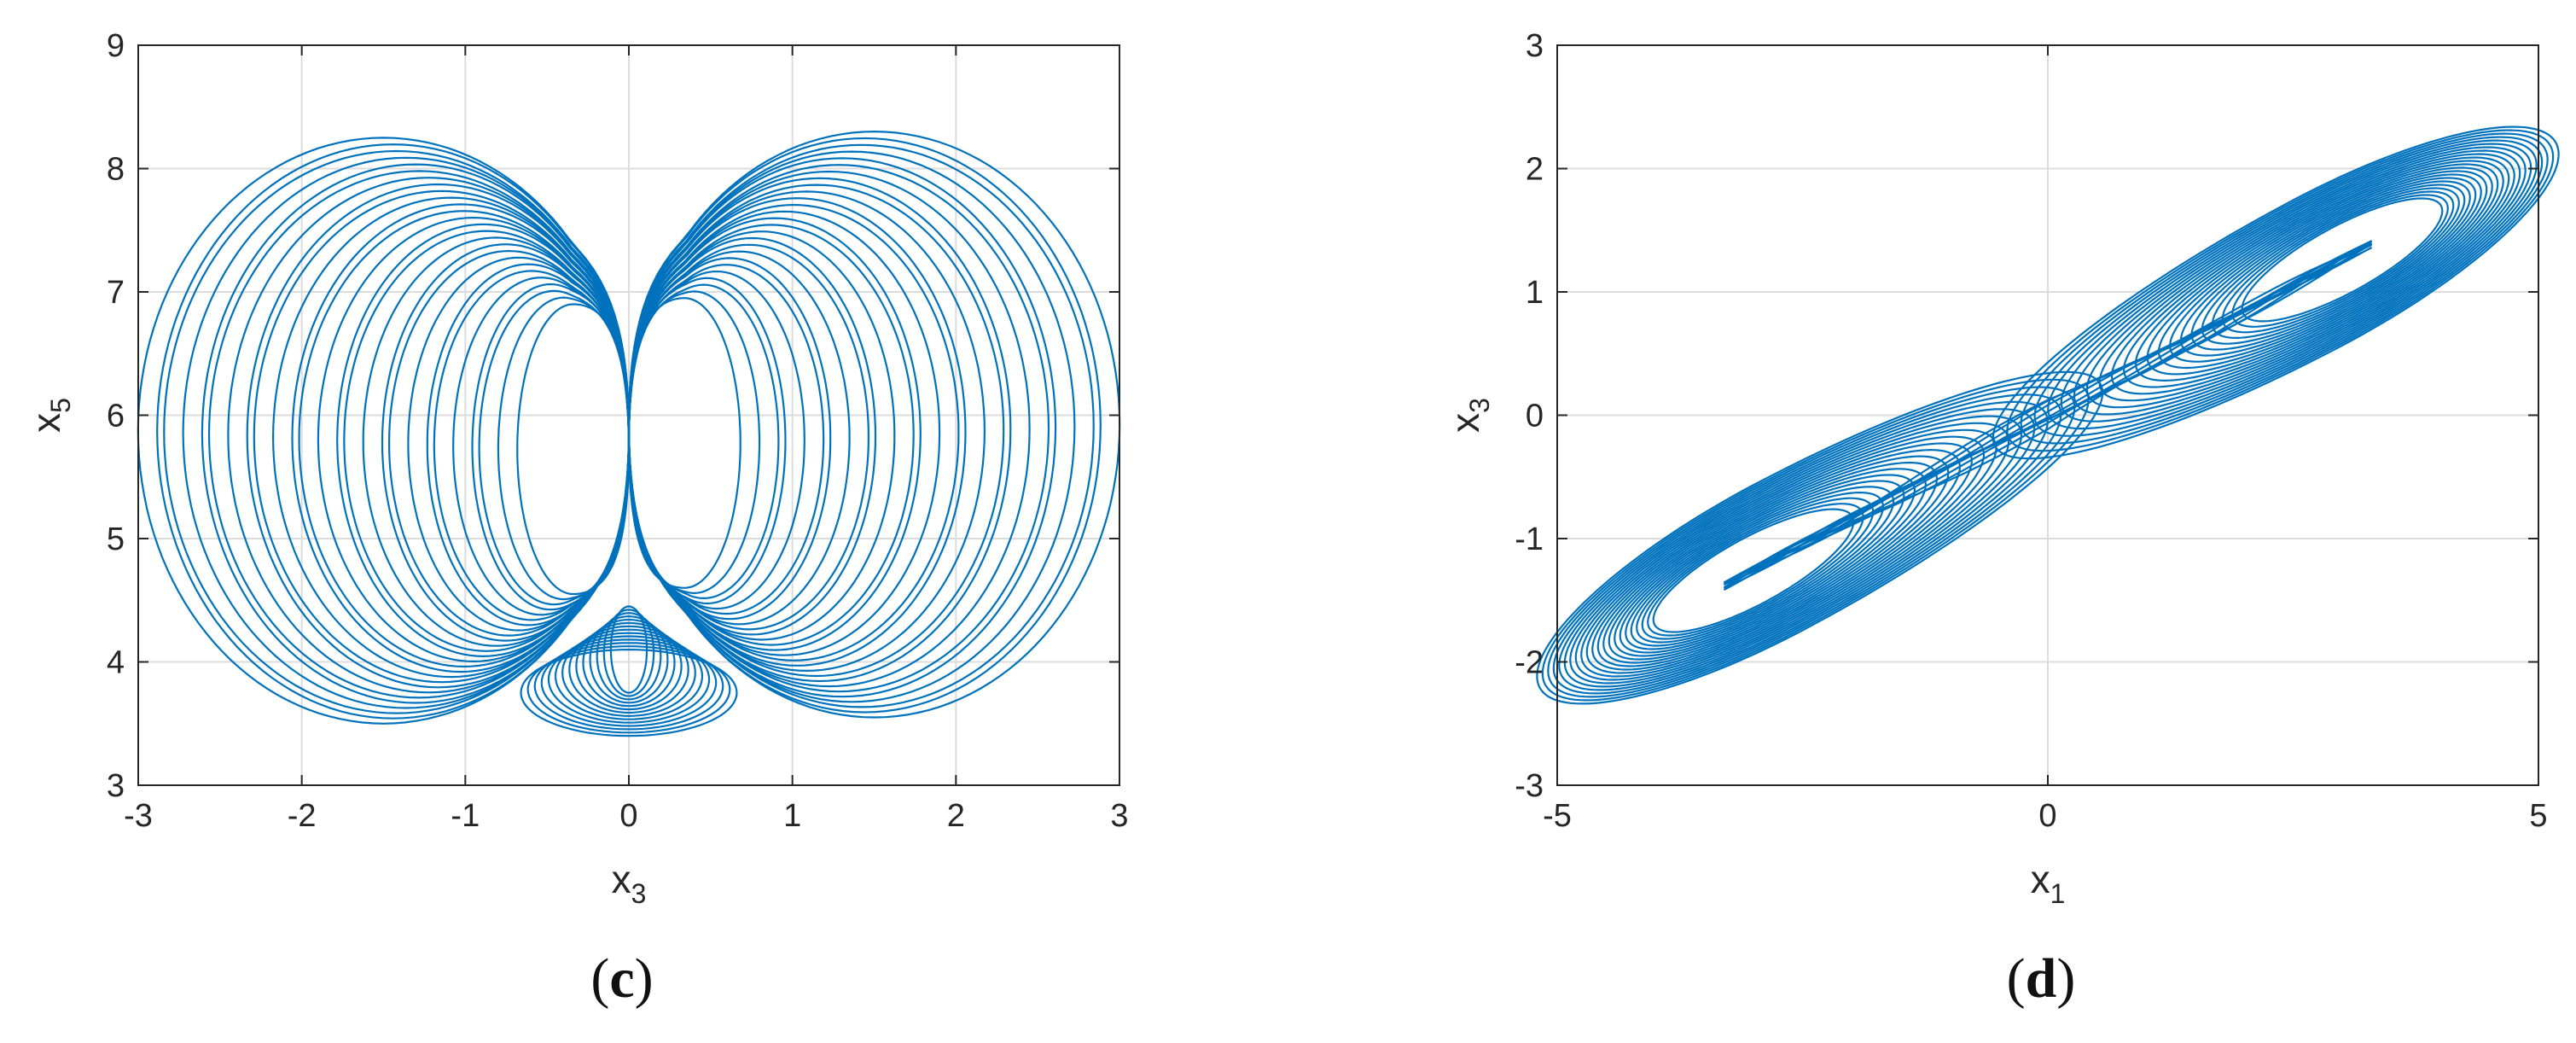  I want to click on y-tick-label: 4, so click(116, 663).